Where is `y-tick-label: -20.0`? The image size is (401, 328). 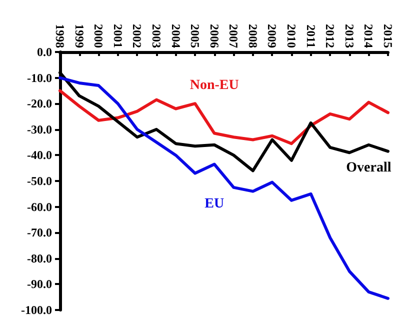 y-tick-label: -20.0 is located at coordinates (39, 103).